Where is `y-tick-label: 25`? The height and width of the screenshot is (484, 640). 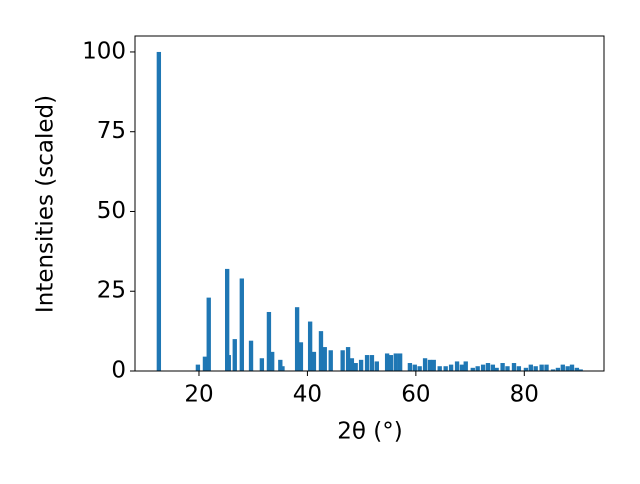 y-tick-label: 25 is located at coordinates (111, 291).